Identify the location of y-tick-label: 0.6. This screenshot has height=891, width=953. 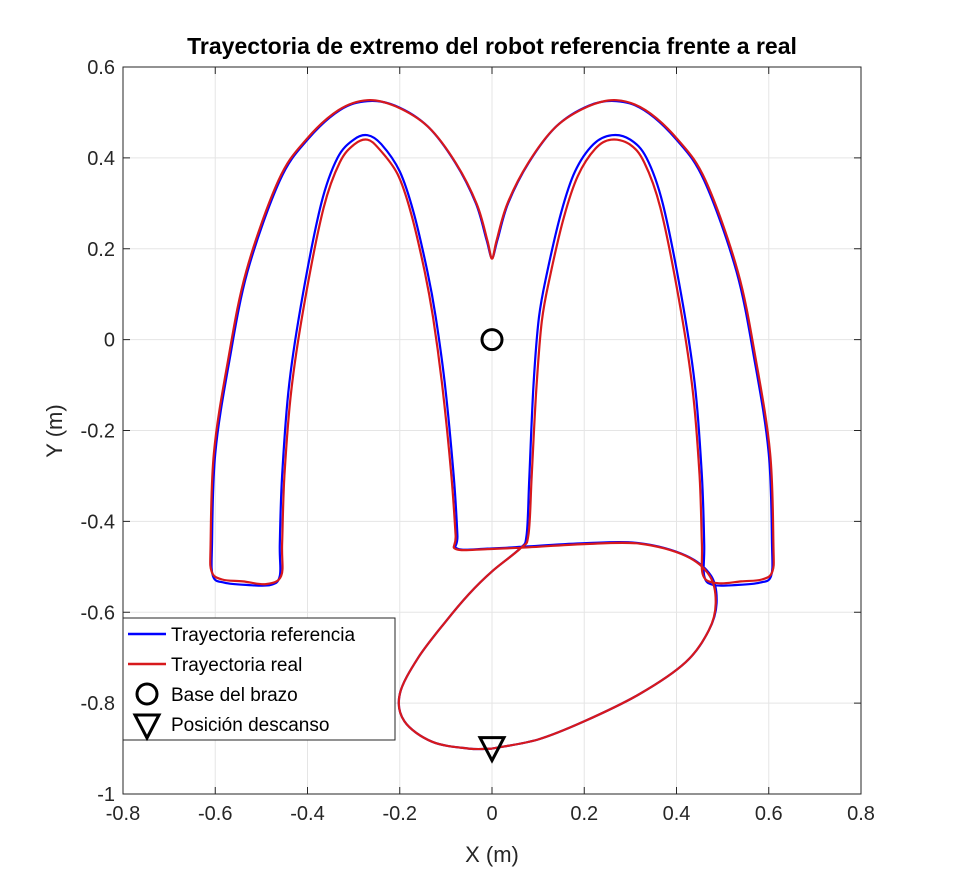
(101, 68).